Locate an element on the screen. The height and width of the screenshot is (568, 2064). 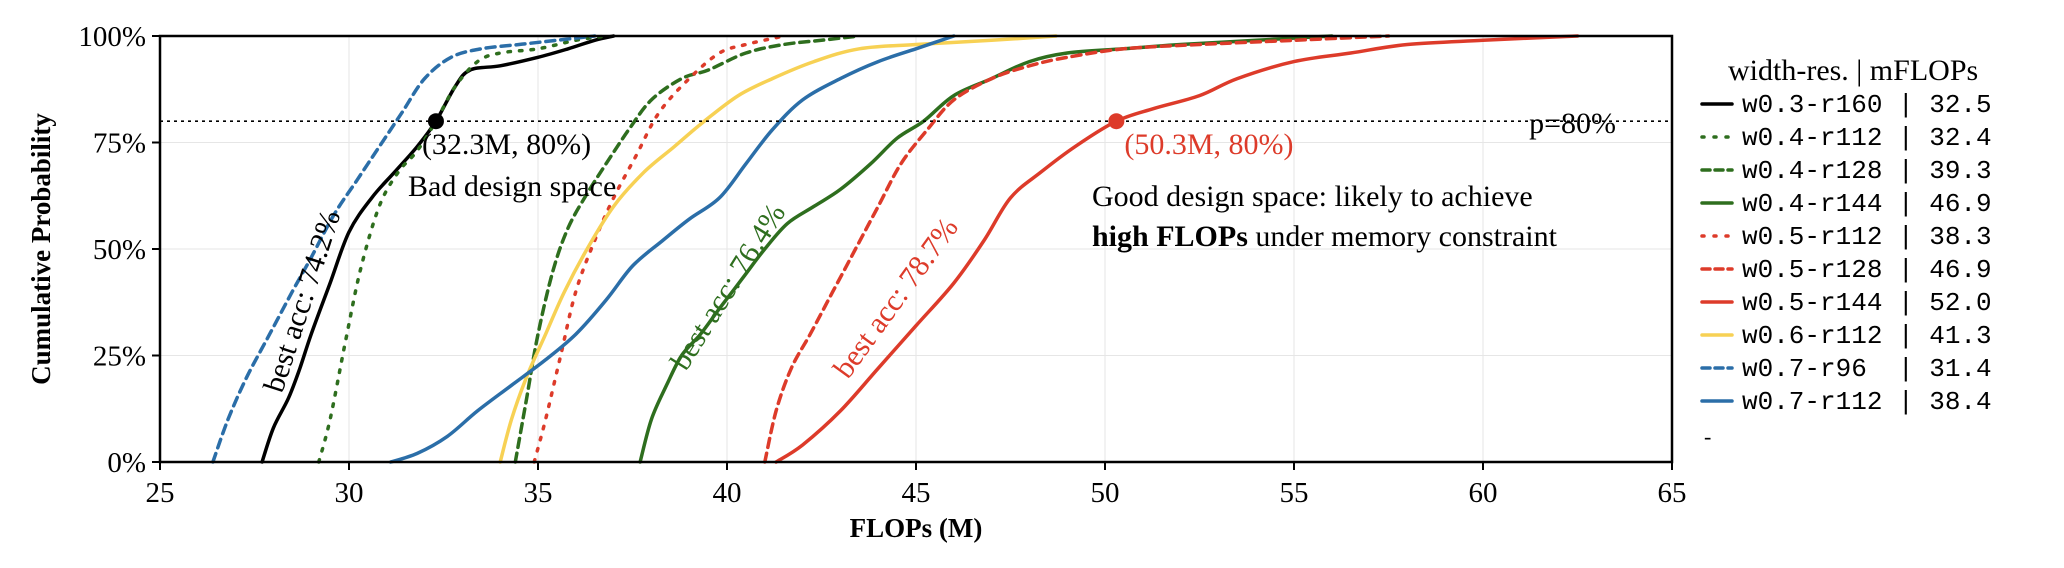
legend-trailing-mark: - is located at coordinates (1707, 436).